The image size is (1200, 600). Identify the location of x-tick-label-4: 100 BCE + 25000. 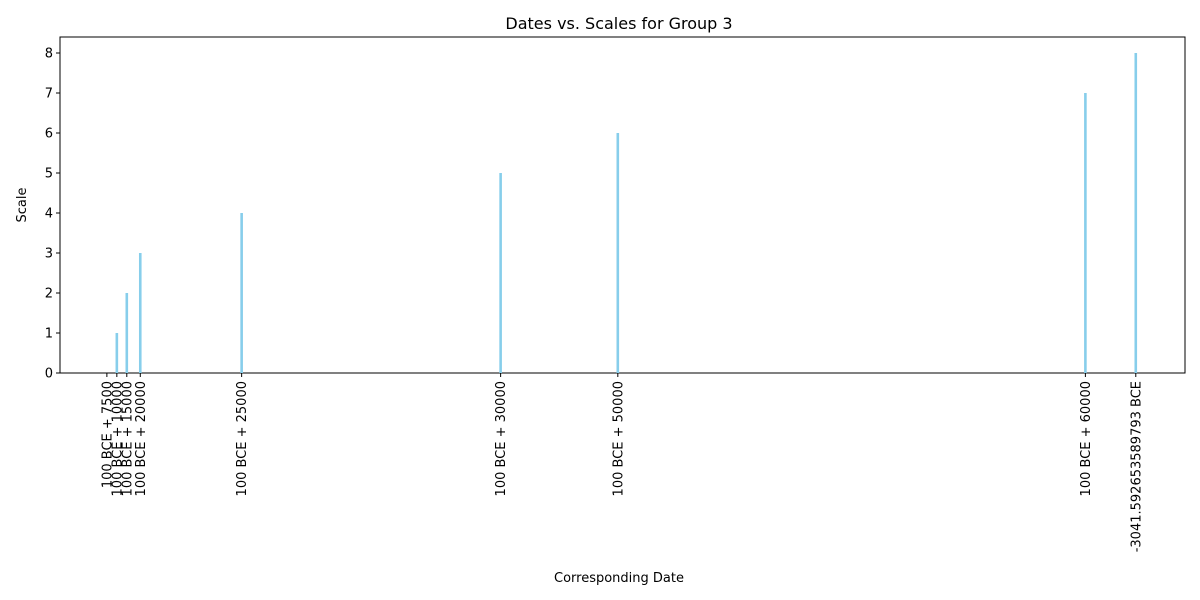
(242, 438).